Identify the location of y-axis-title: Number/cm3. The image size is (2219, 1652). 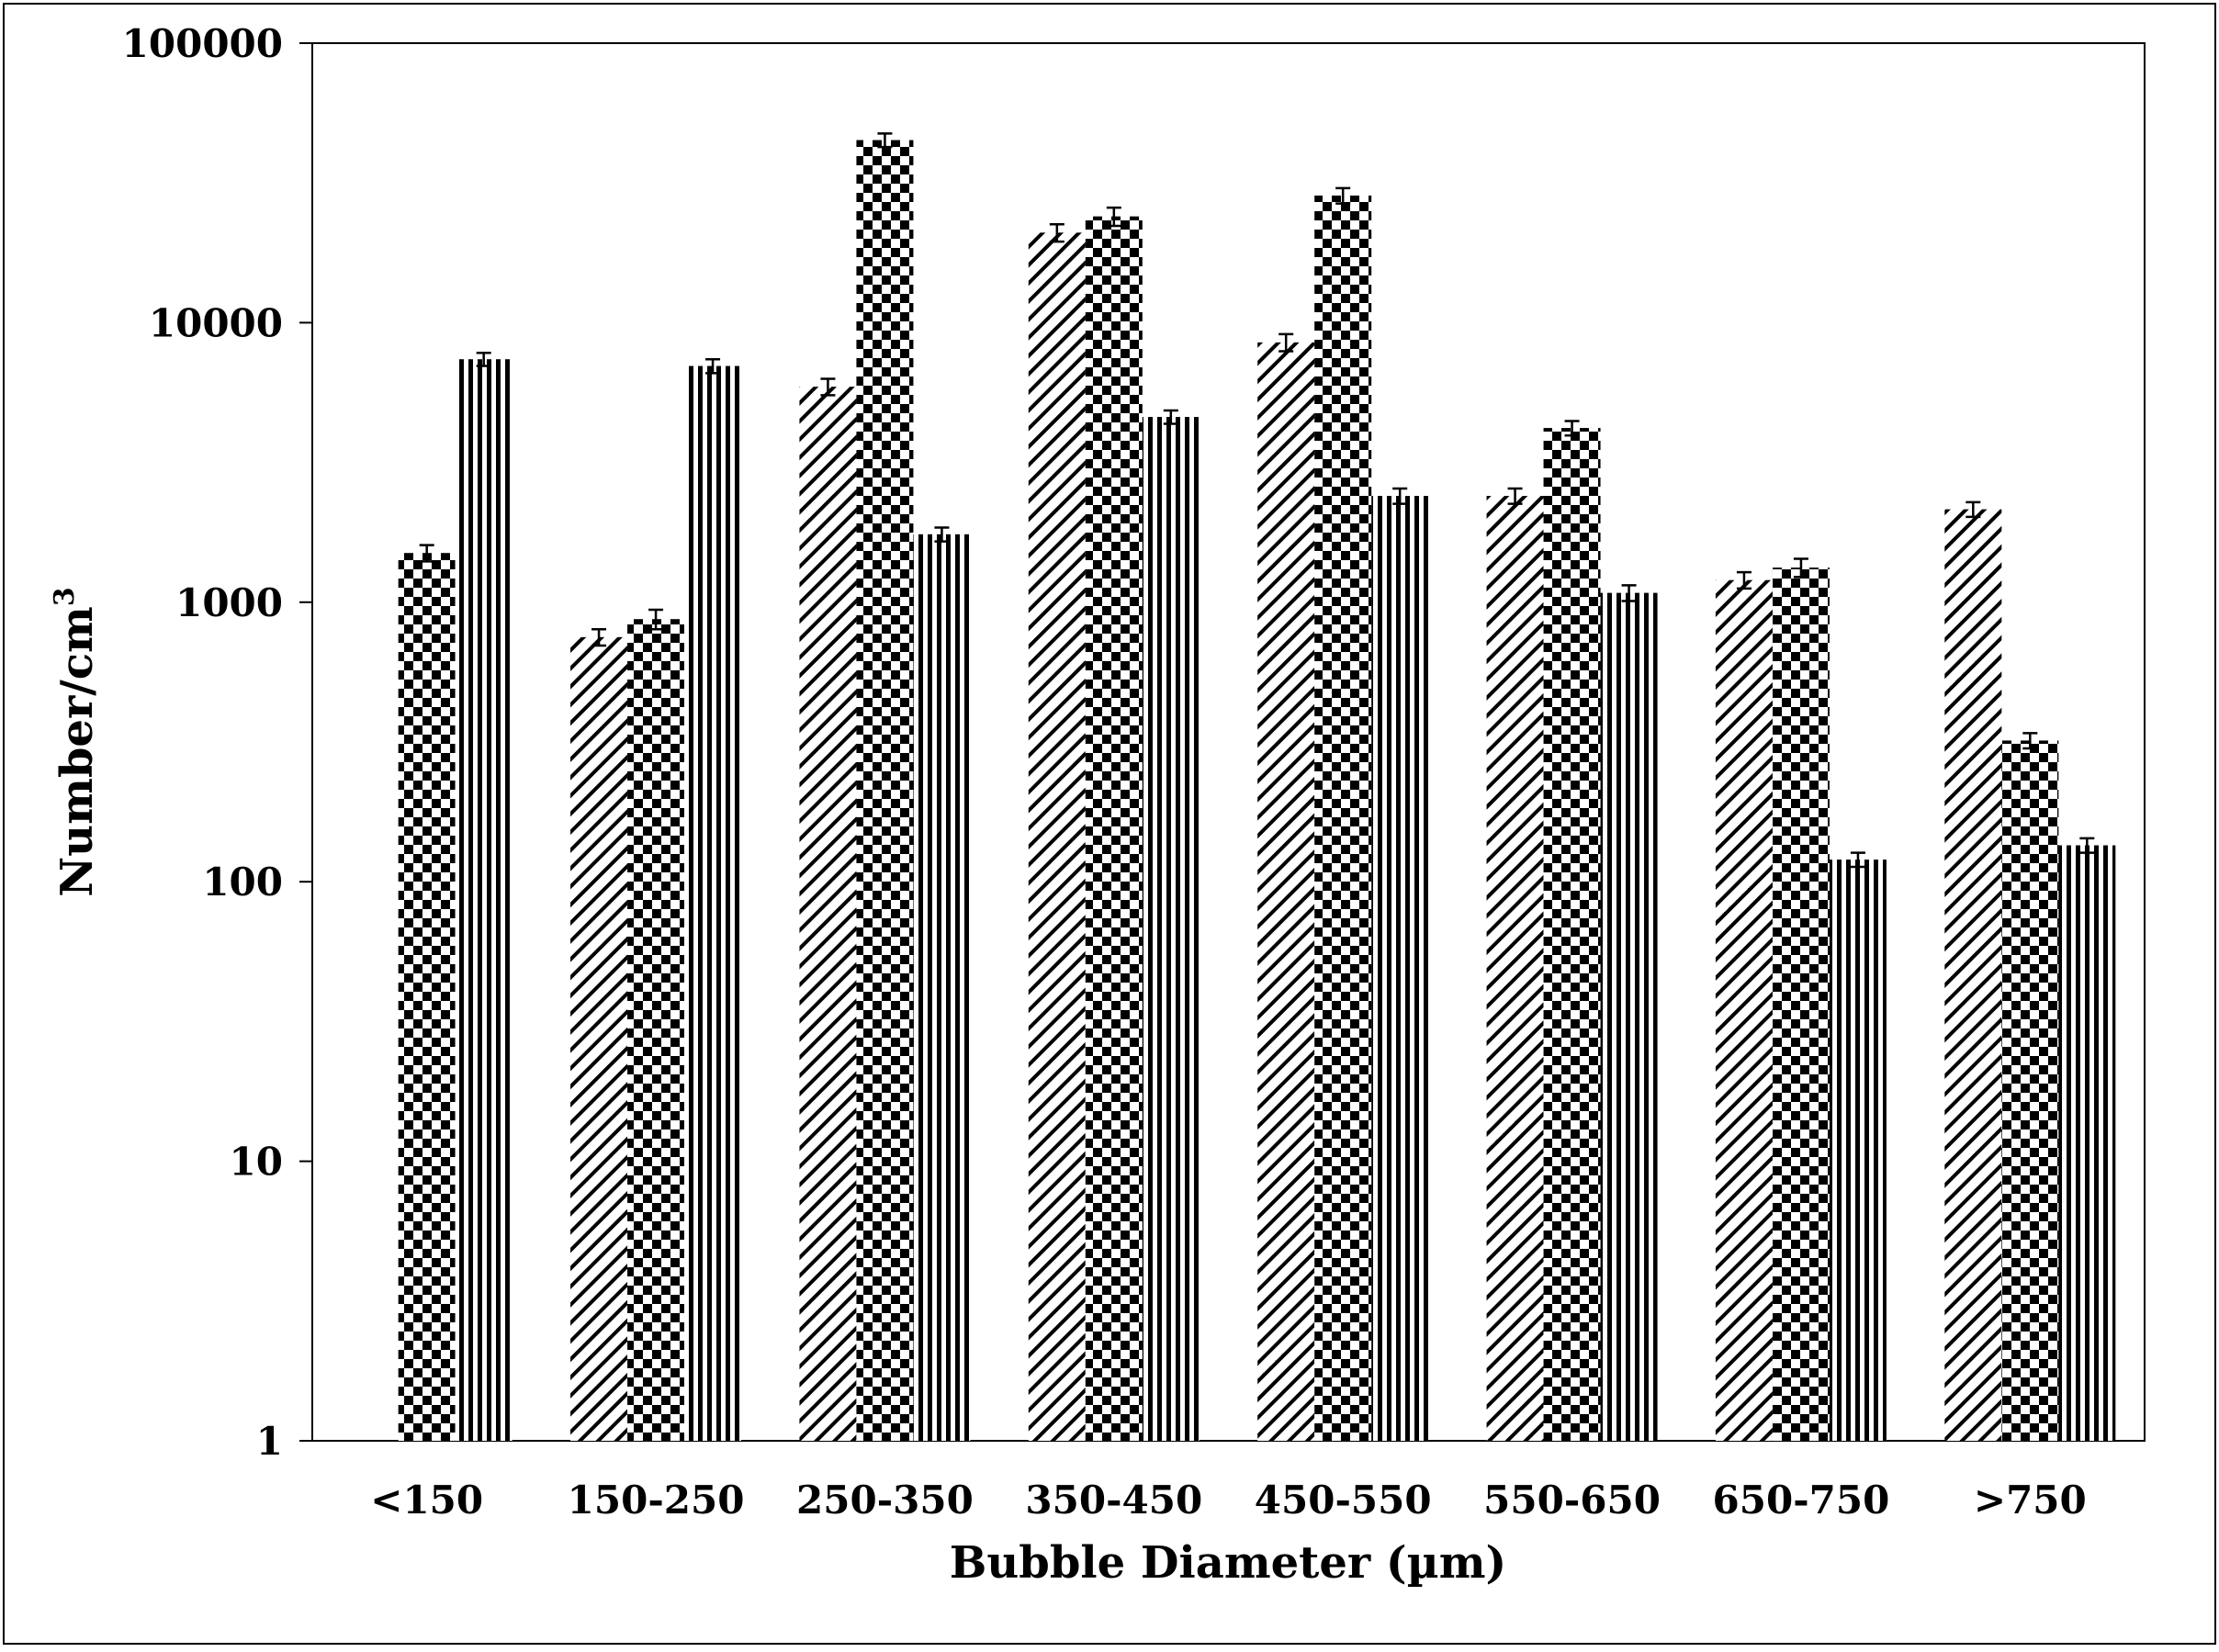
(76, 741).